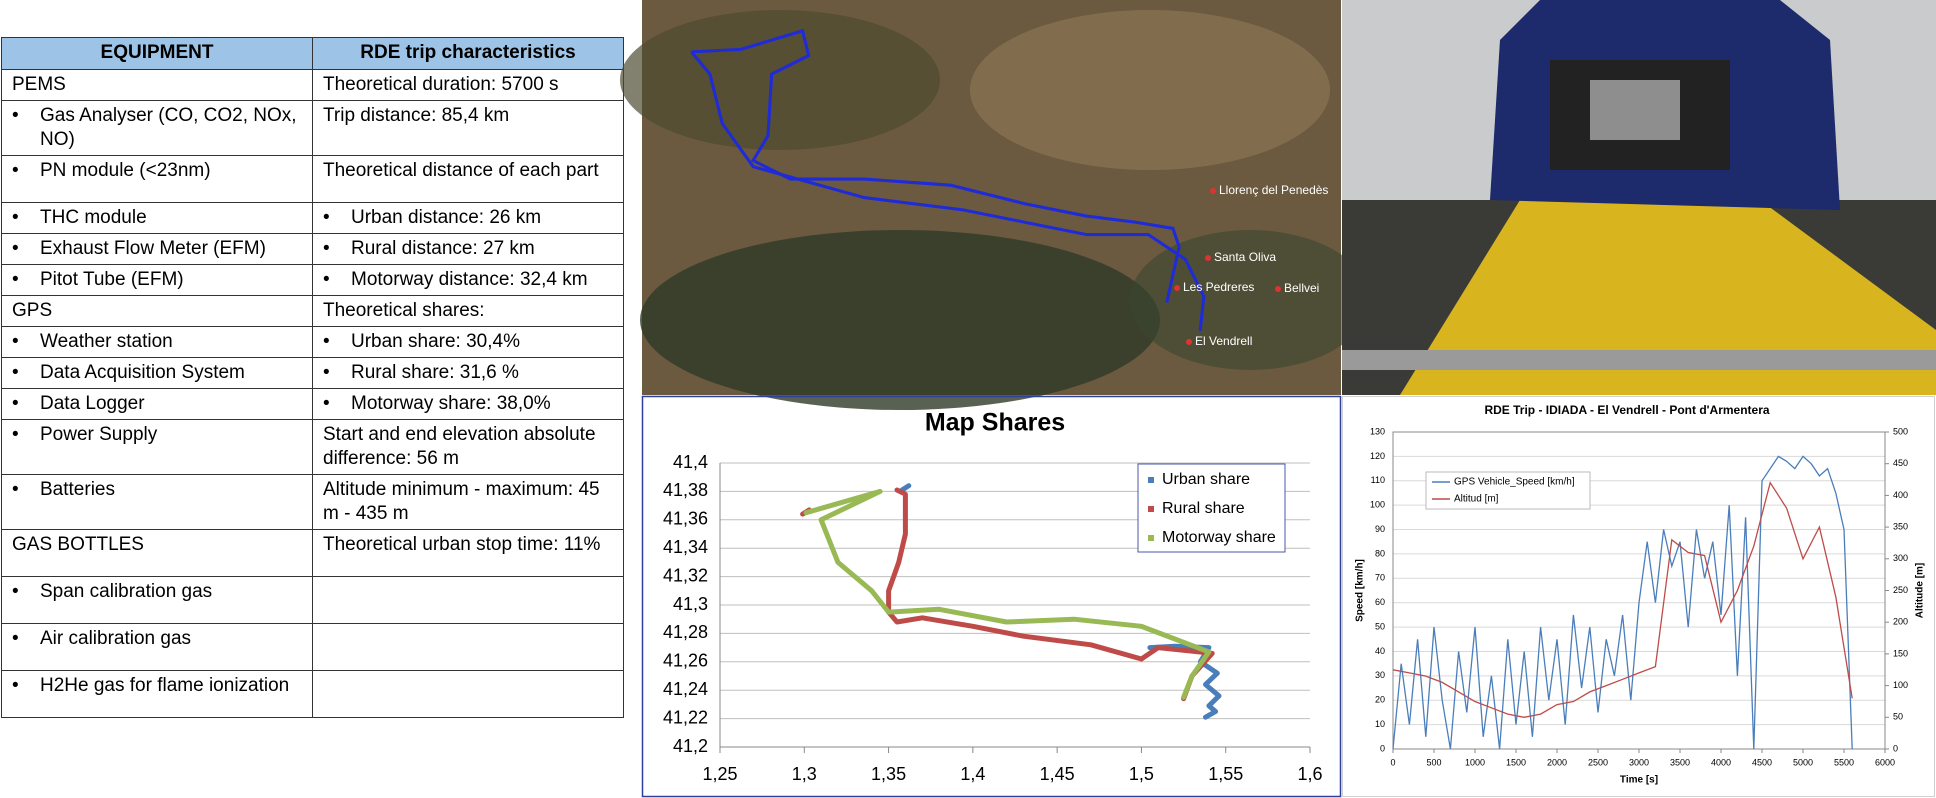  What do you see at coordinates (157, 553) in the screenshot?
I see `table-cell: GAS BOTTLES` at bounding box center [157, 553].